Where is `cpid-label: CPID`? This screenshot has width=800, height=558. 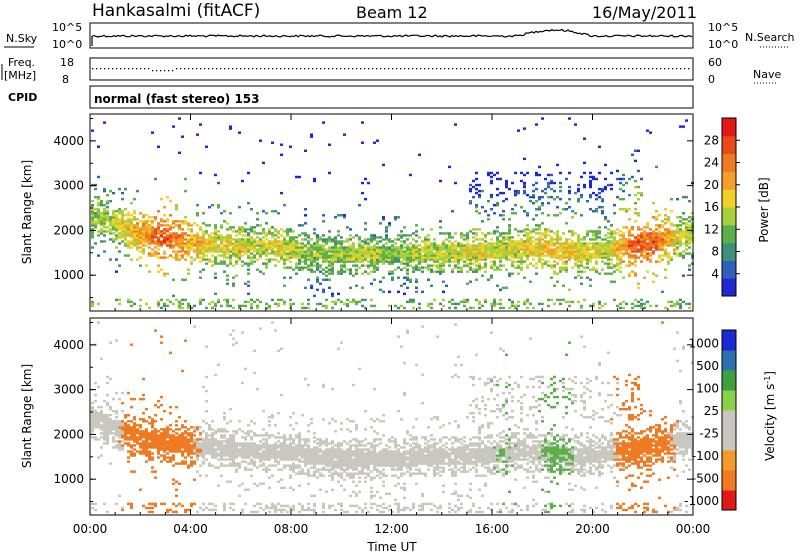
cpid-label: CPID is located at coordinates (22, 97).